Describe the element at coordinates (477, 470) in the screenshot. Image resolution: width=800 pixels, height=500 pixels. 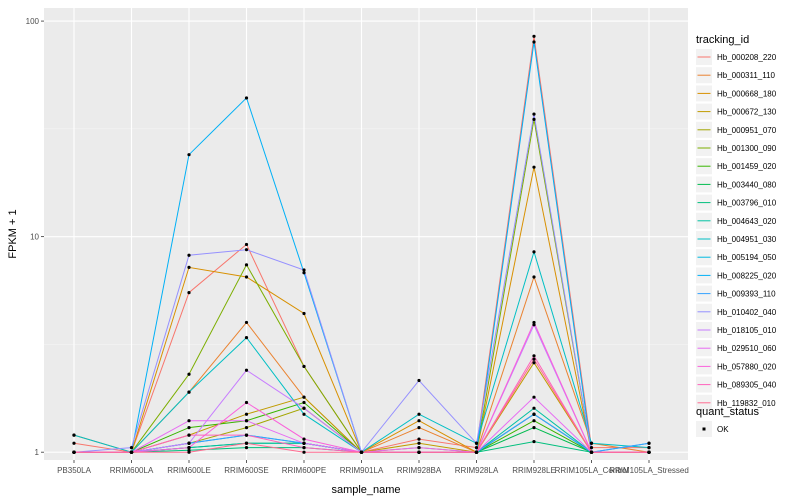
I see `x-tick-label: RRIM928LA` at that location.